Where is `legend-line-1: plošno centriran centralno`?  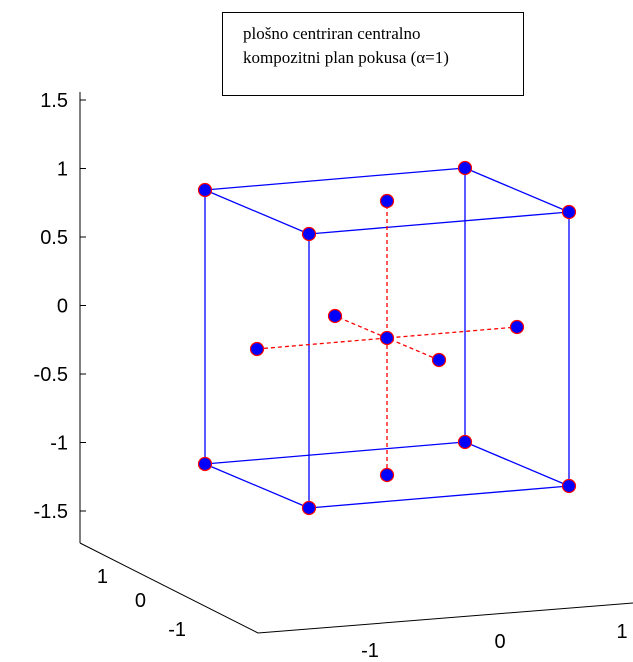
legend-line-1: plošno centriran centralno is located at coordinates (332, 33).